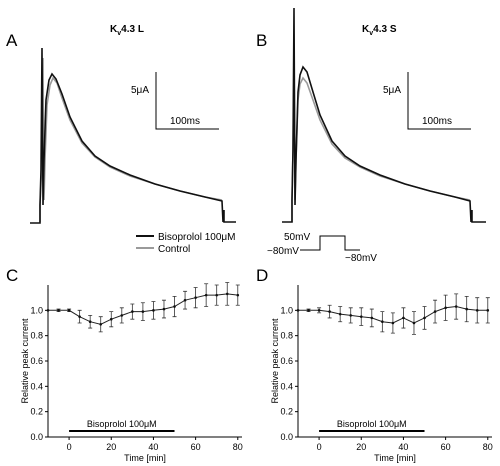 The height and width of the screenshot is (466, 500). I want to click on x-axis-label-c: Time [min], so click(145, 458).